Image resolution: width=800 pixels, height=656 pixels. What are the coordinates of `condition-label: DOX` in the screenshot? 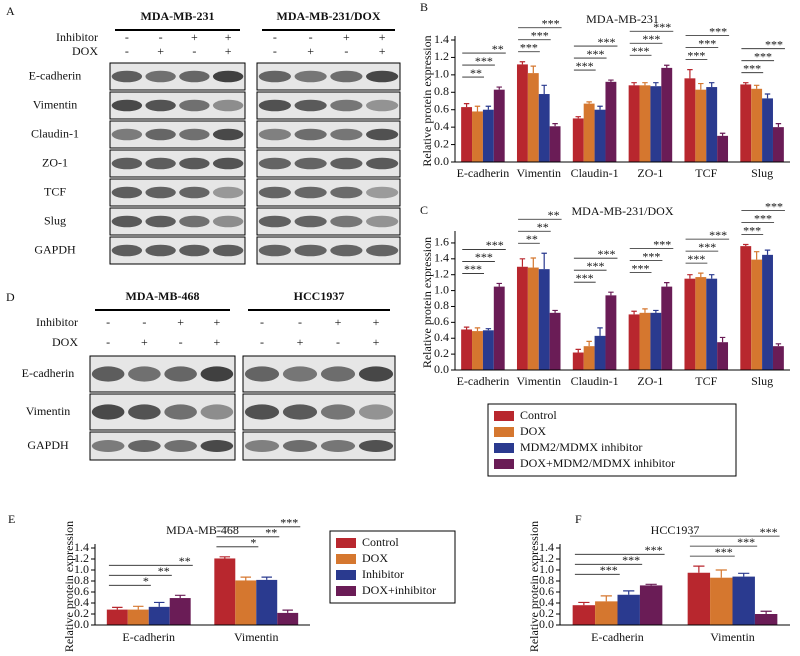 It's located at (65, 342).